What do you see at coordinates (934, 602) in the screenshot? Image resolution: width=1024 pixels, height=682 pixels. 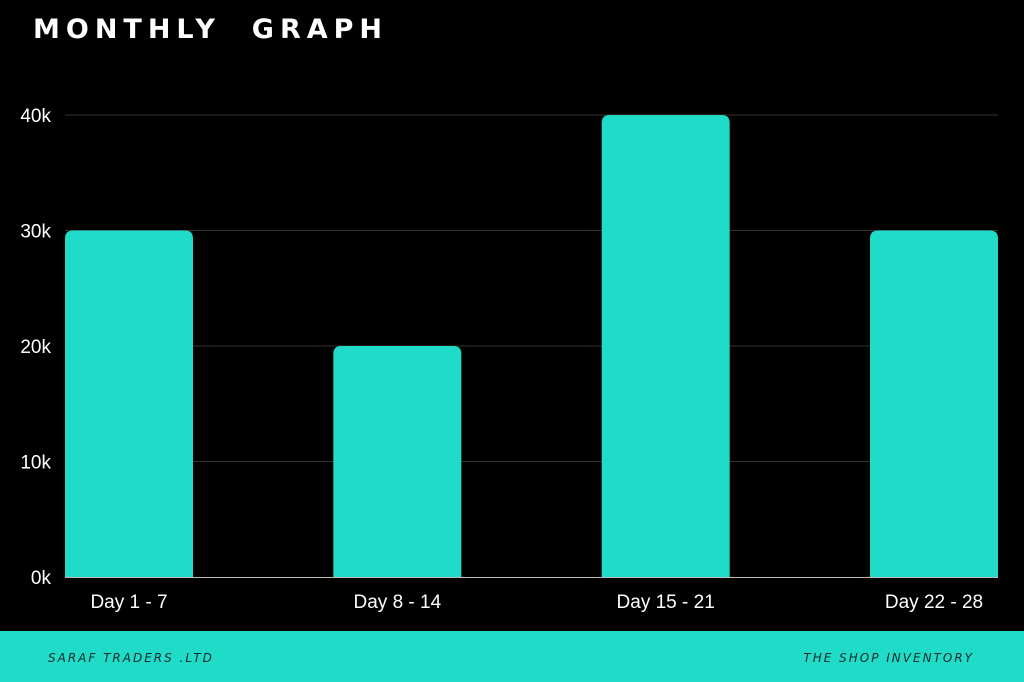 I see `x-tick-label: Day 22 - 28` at bounding box center [934, 602].